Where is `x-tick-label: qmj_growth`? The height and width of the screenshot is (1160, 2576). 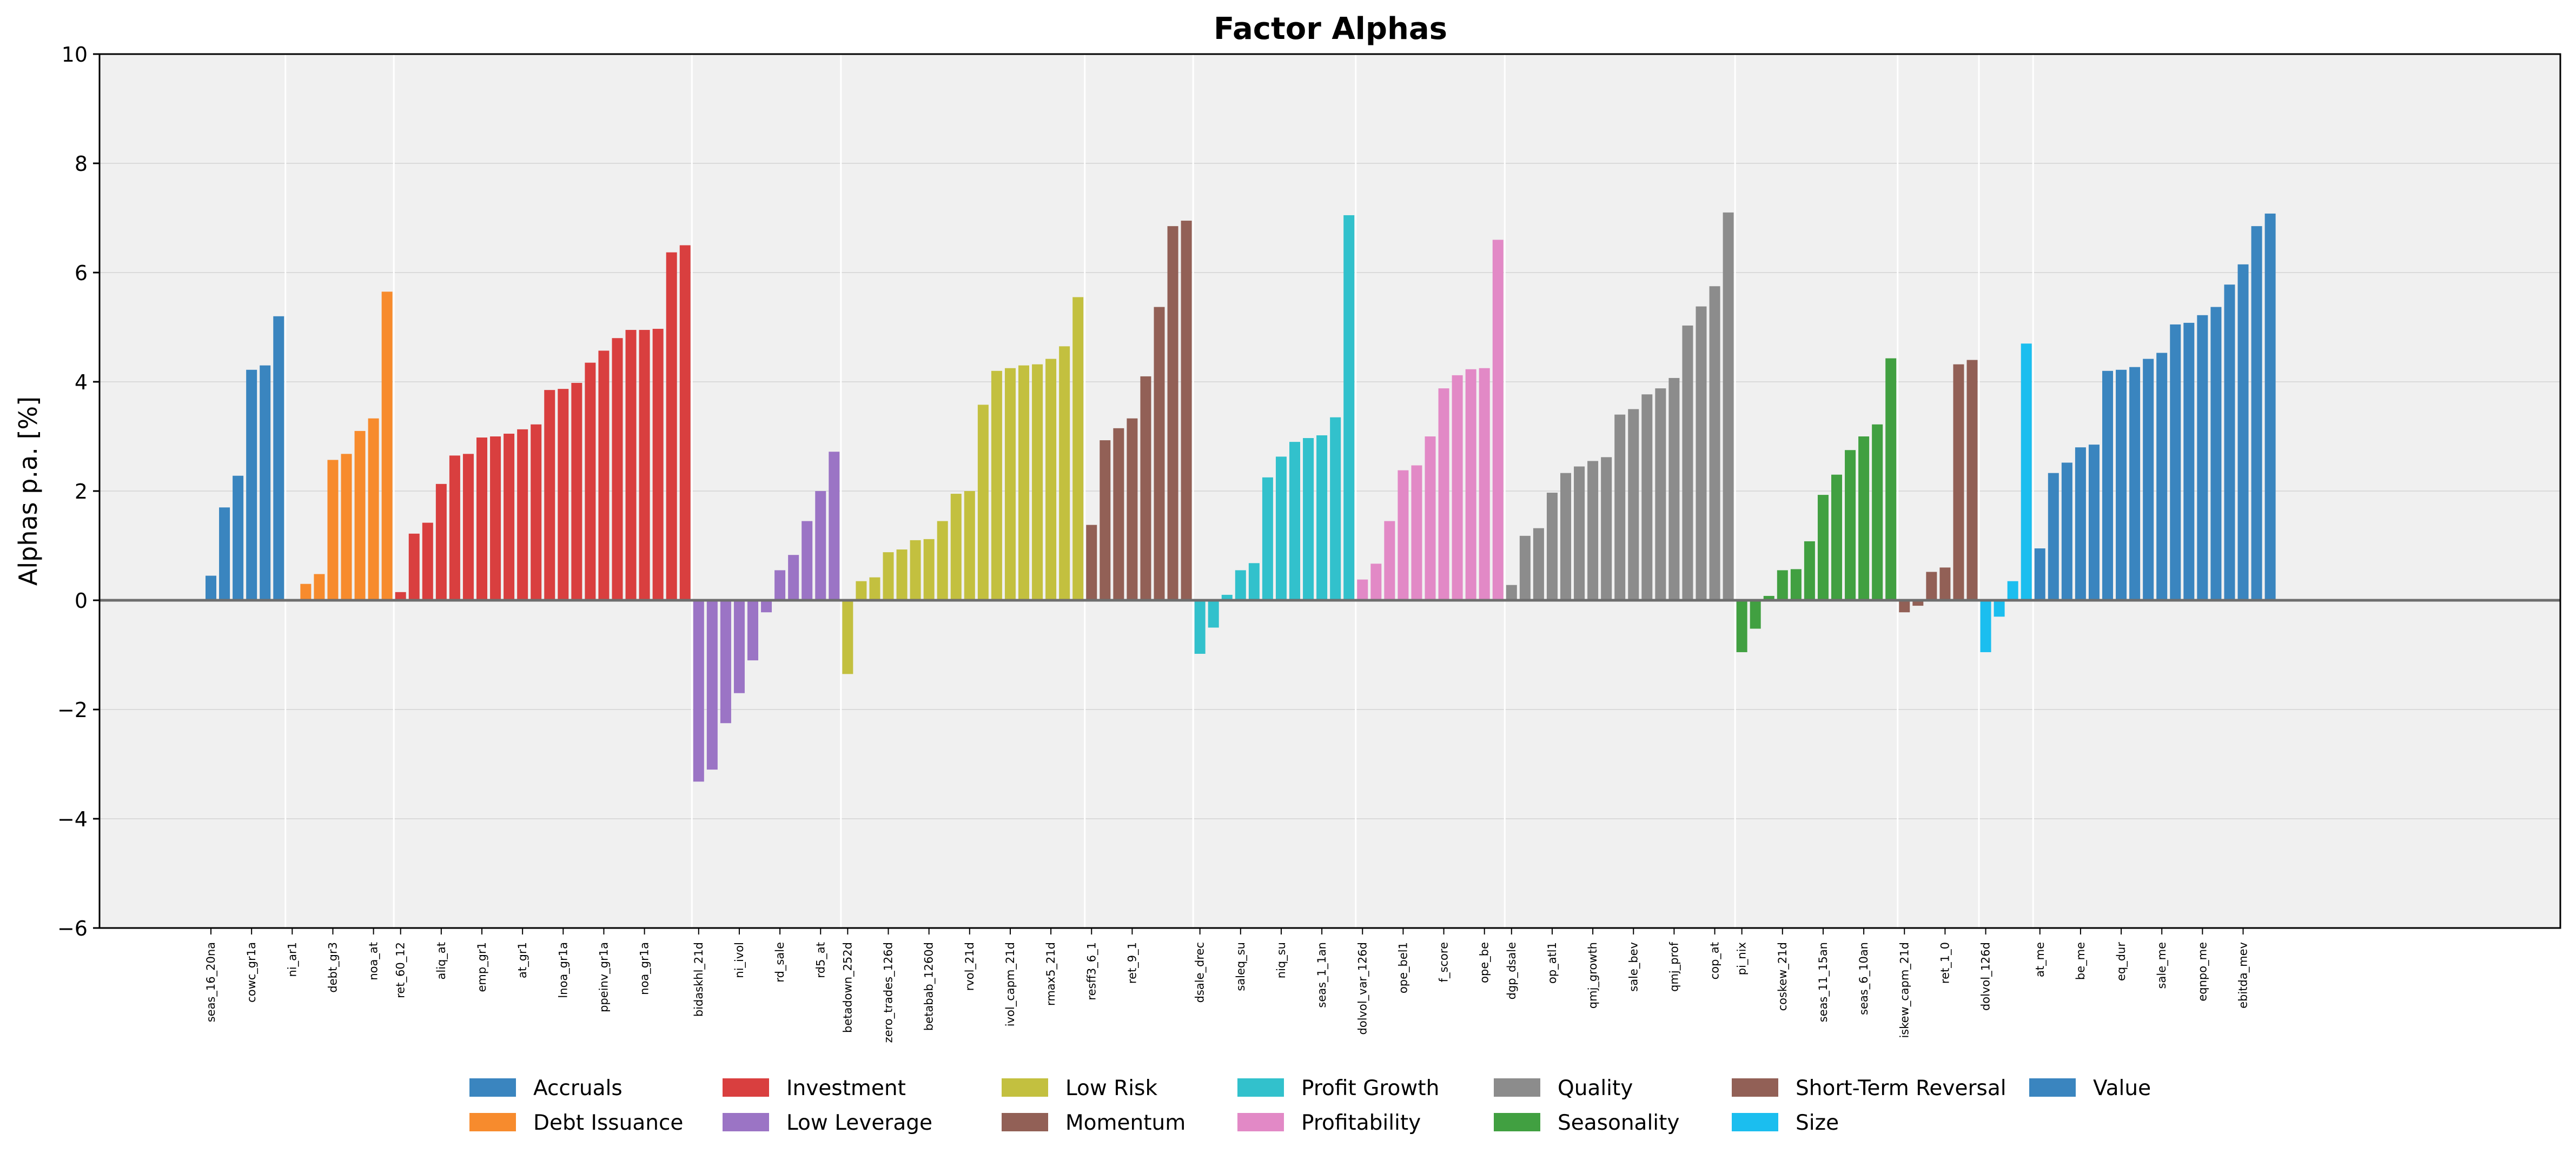
x-tick-label: qmj_growth is located at coordinates (1593, 975).